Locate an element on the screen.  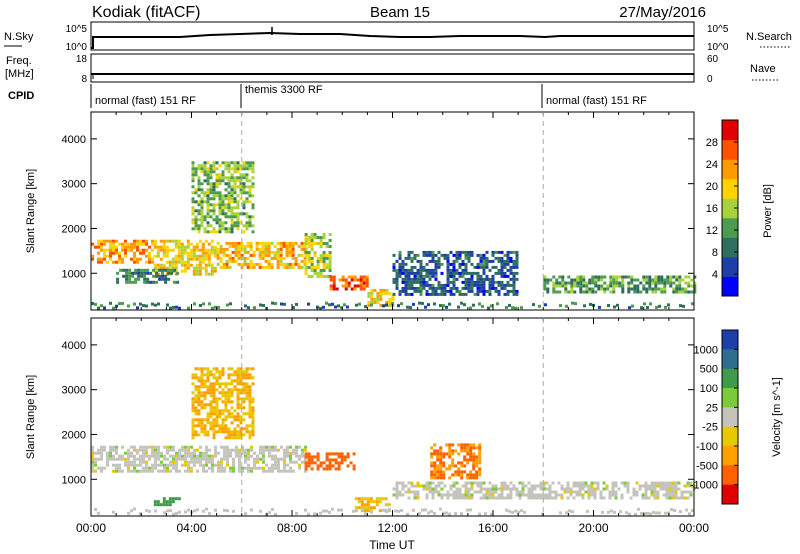
velocity-colorbar-swatch is located at coordinates (730, 378).